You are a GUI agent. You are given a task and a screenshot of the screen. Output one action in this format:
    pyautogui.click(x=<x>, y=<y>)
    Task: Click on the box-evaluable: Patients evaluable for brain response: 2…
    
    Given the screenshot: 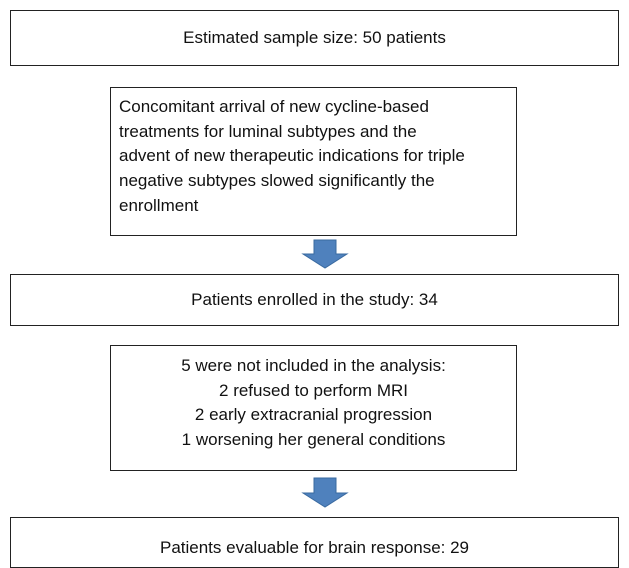 What is the action you would take?
    pyautogui.click(x=314, y=542)
    